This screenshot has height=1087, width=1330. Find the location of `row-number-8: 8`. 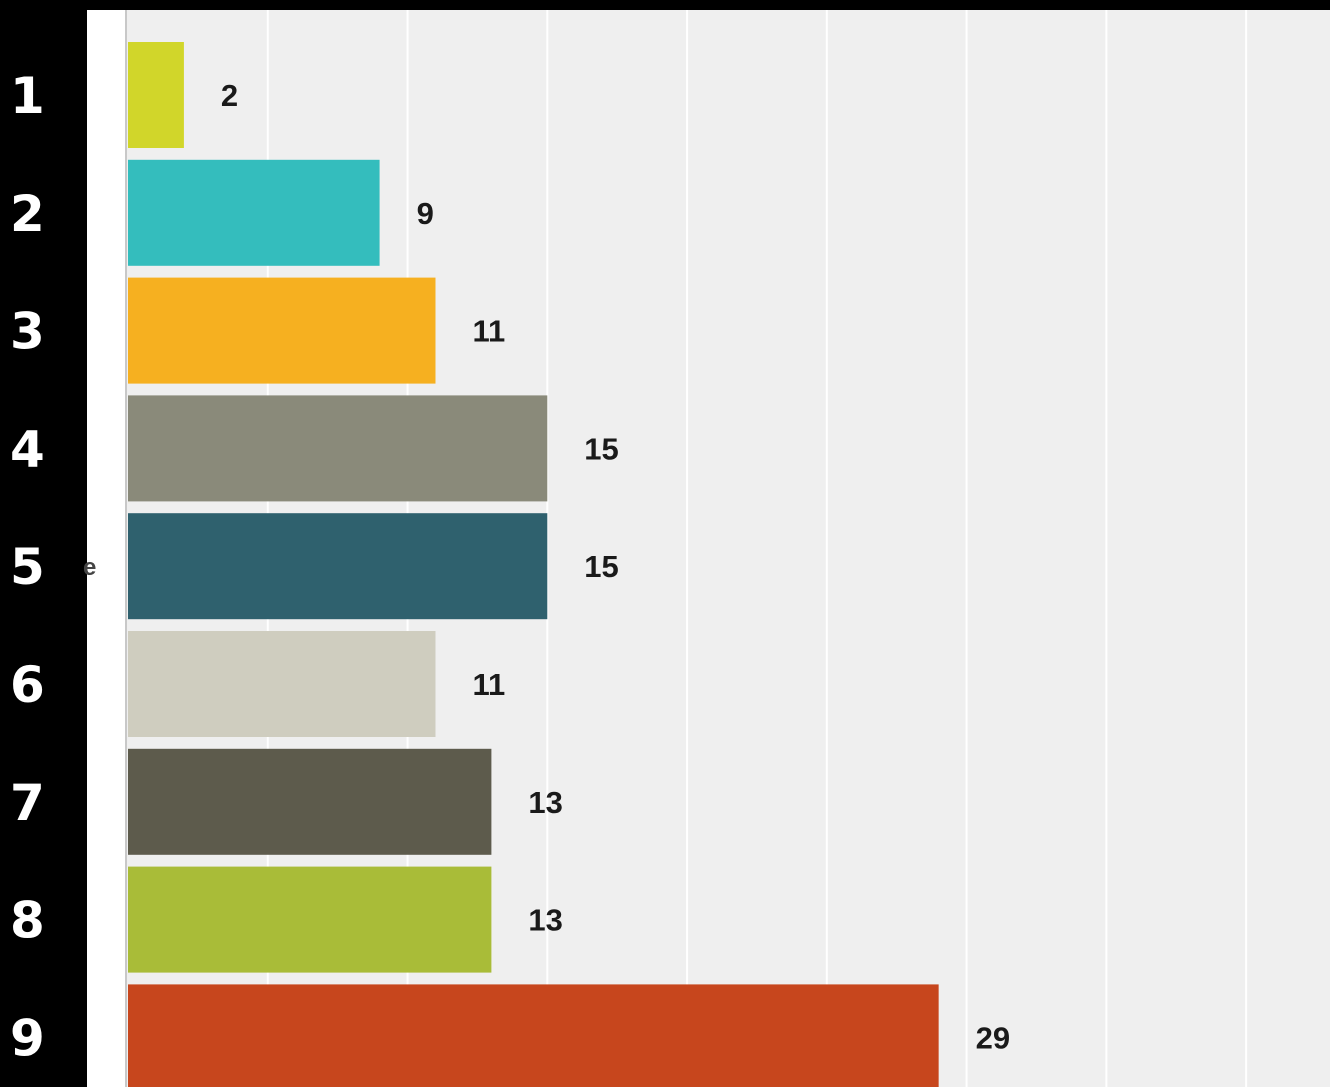

row-number-8: 8 is located at coordinates (27, 921).